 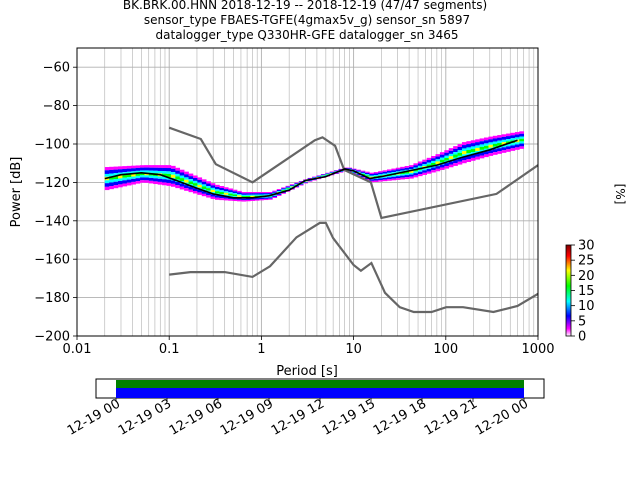 What do you see at coordinates (247, 417) in the screenshot?
I see `timeline-tick-label: 12-19 09` at bounding box center [247, 417].